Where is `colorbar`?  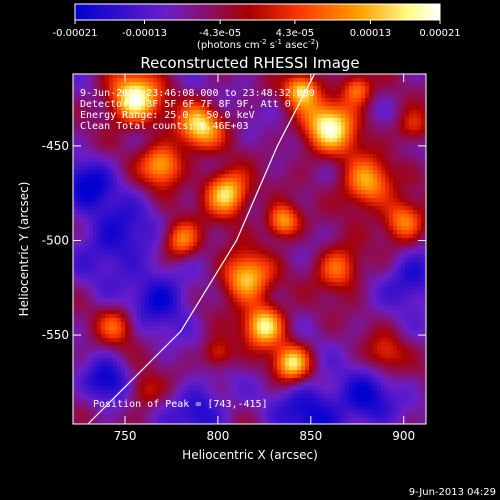 colorbar is located at coordinates (257, 12).